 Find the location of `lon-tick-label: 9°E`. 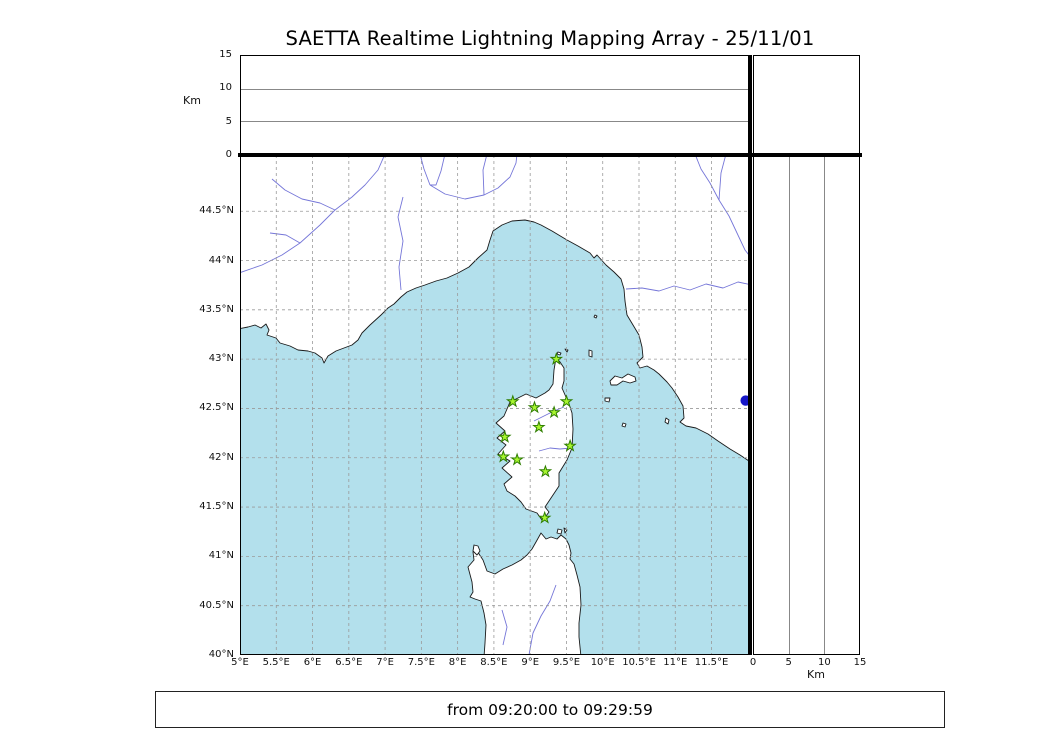

lon-tick-label: 9°E is located at coordinates (530, 662).